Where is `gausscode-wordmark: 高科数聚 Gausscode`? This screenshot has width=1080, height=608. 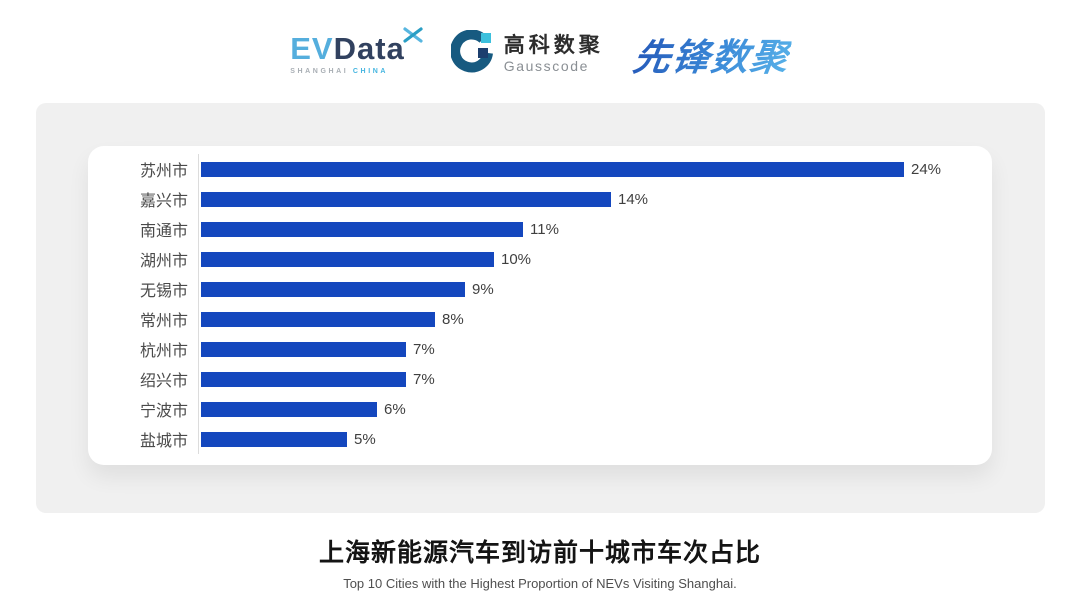
gausscode-wordmark: 高科数聚 Gausscode is located at coordinates (554, 54).